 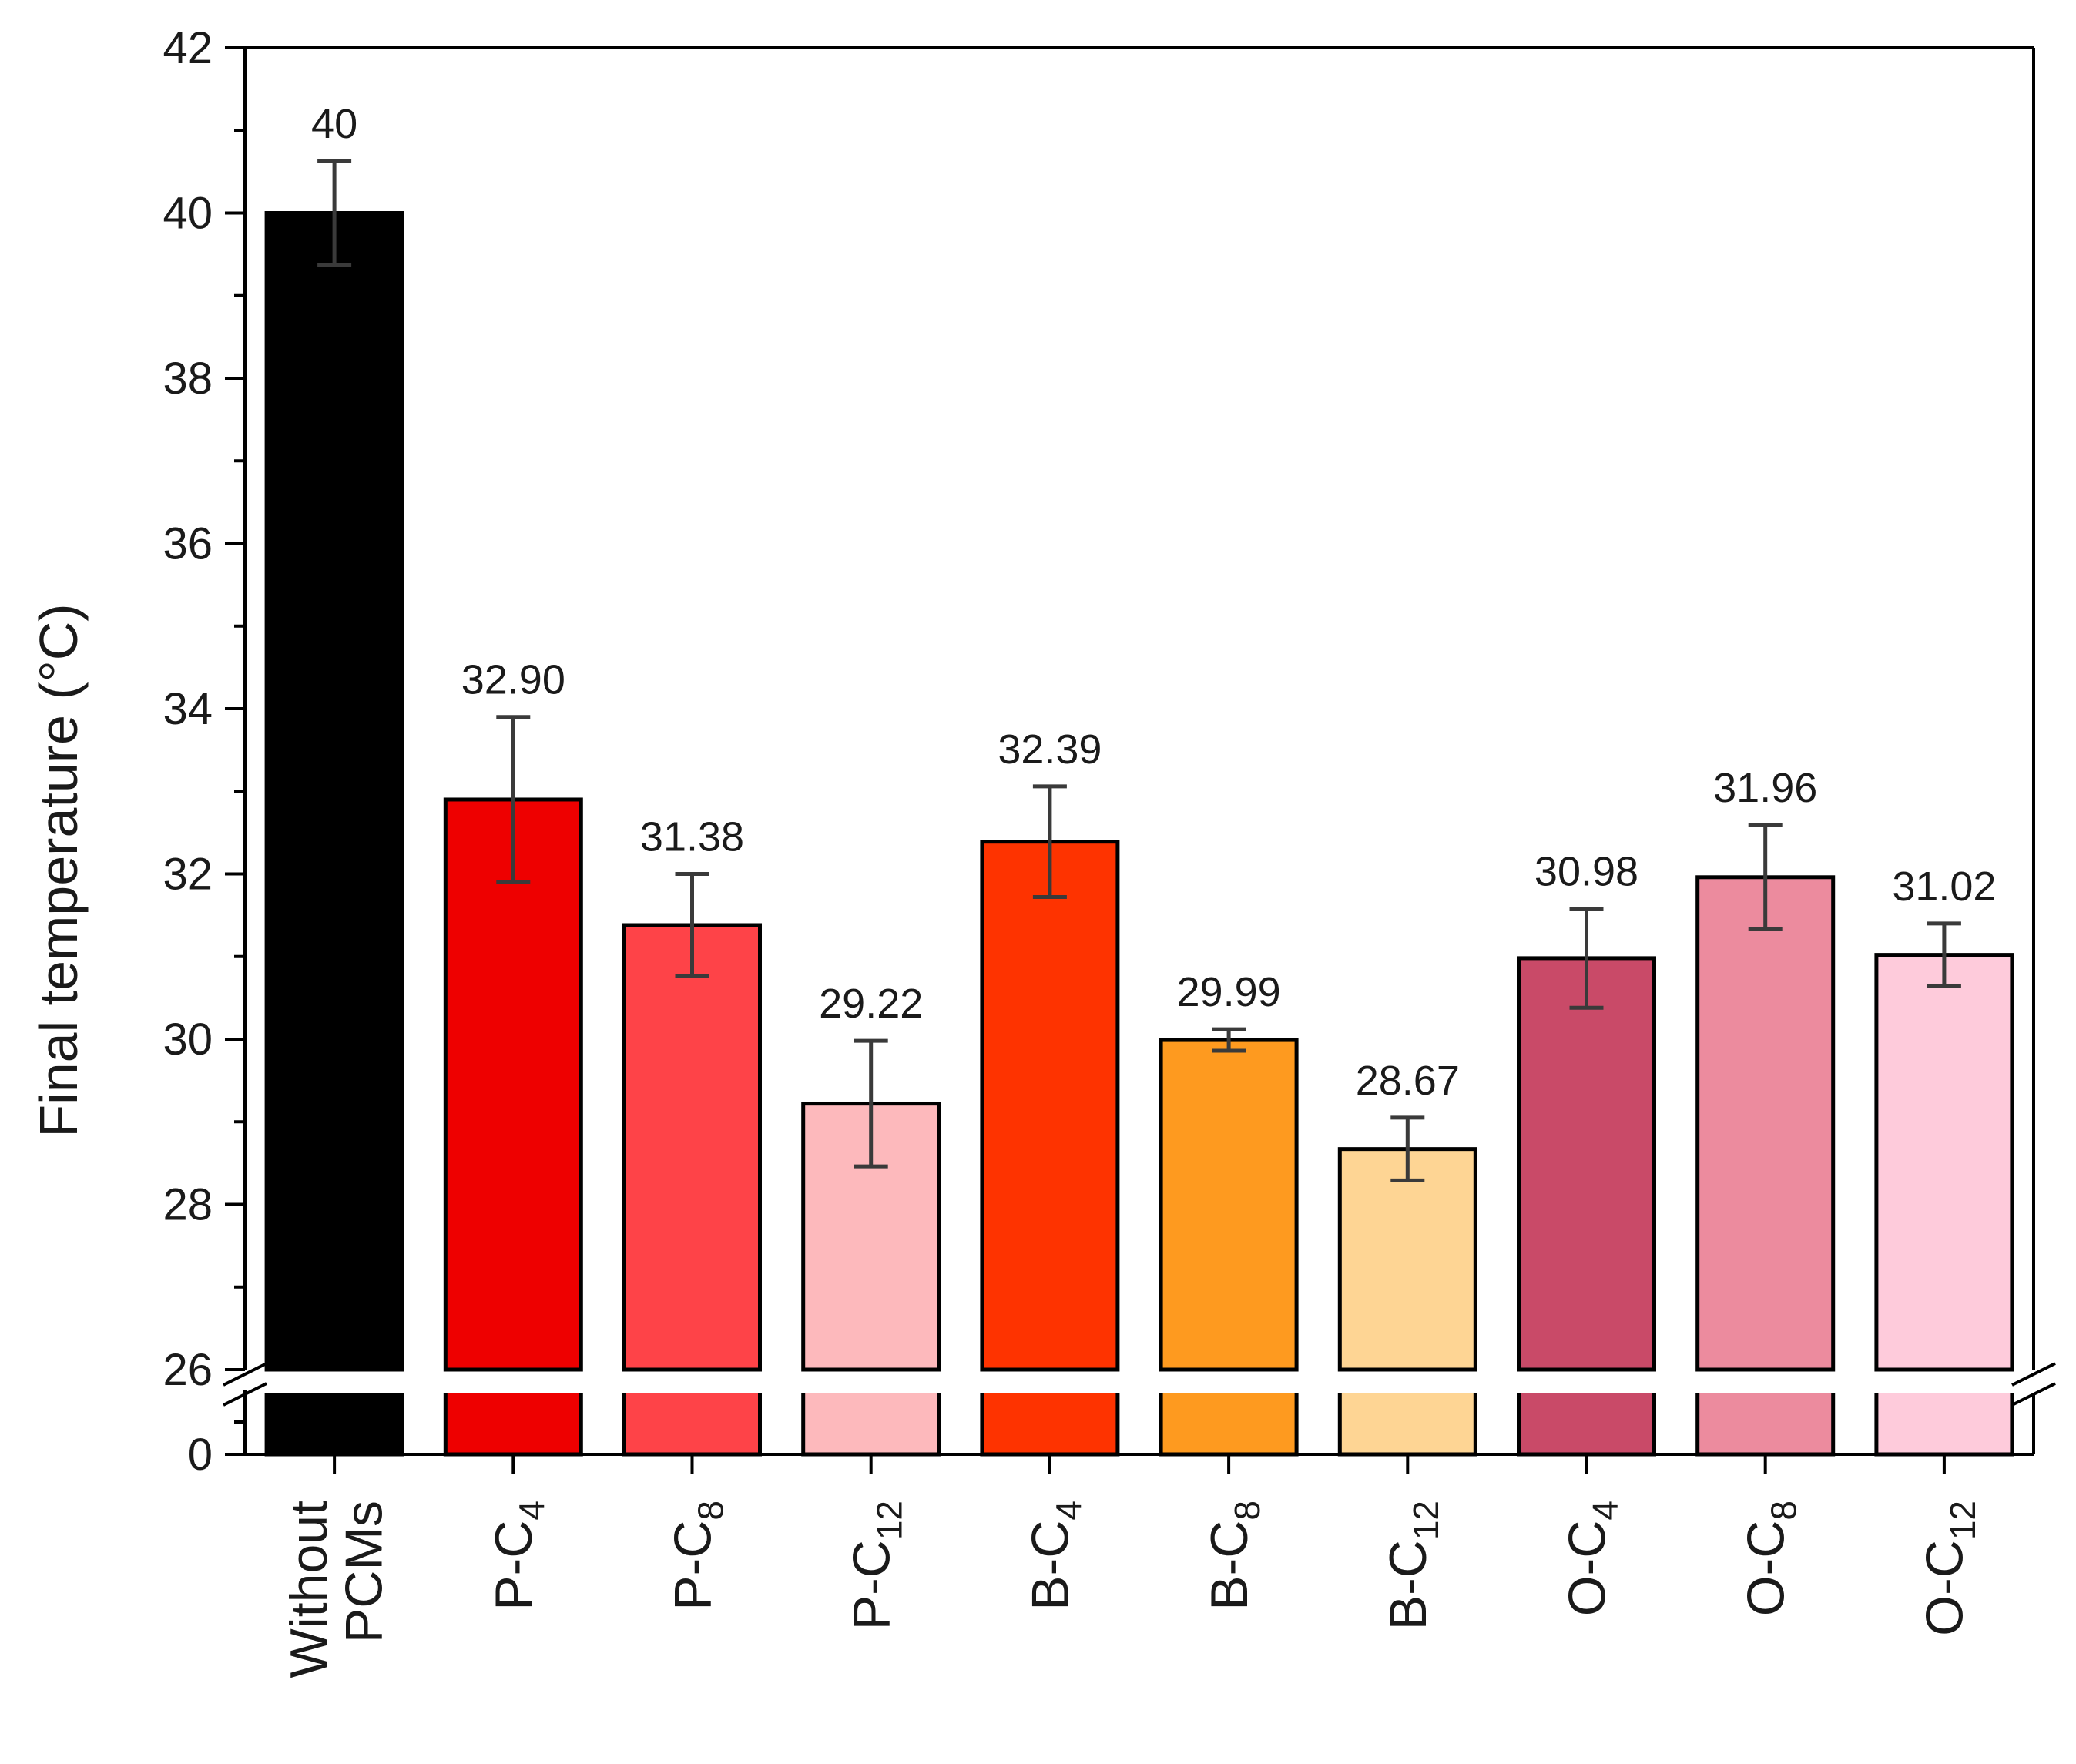 I want to click on bar-group: 31.38, so click(x=692, y=1135).